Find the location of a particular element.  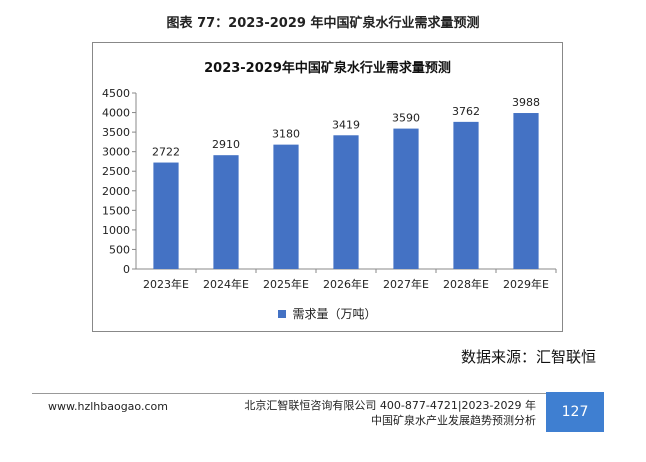

footer-company-line1: 北京汇智联恒咨询有限公司 400-877-4721|2023-2029 年 is located at coordinates (390, 405).